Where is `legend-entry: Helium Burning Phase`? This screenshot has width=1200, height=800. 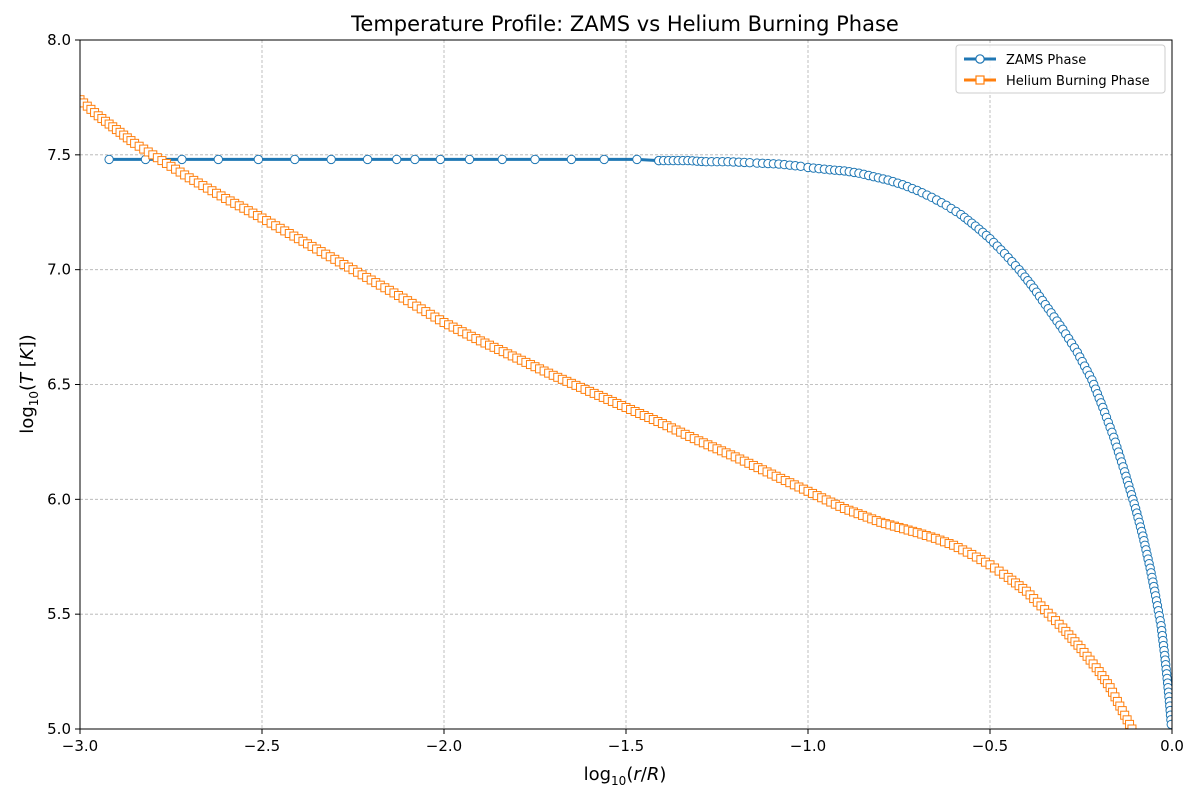
legend-entry: Helium Burning Phase is located at coordinates (1057, 81).